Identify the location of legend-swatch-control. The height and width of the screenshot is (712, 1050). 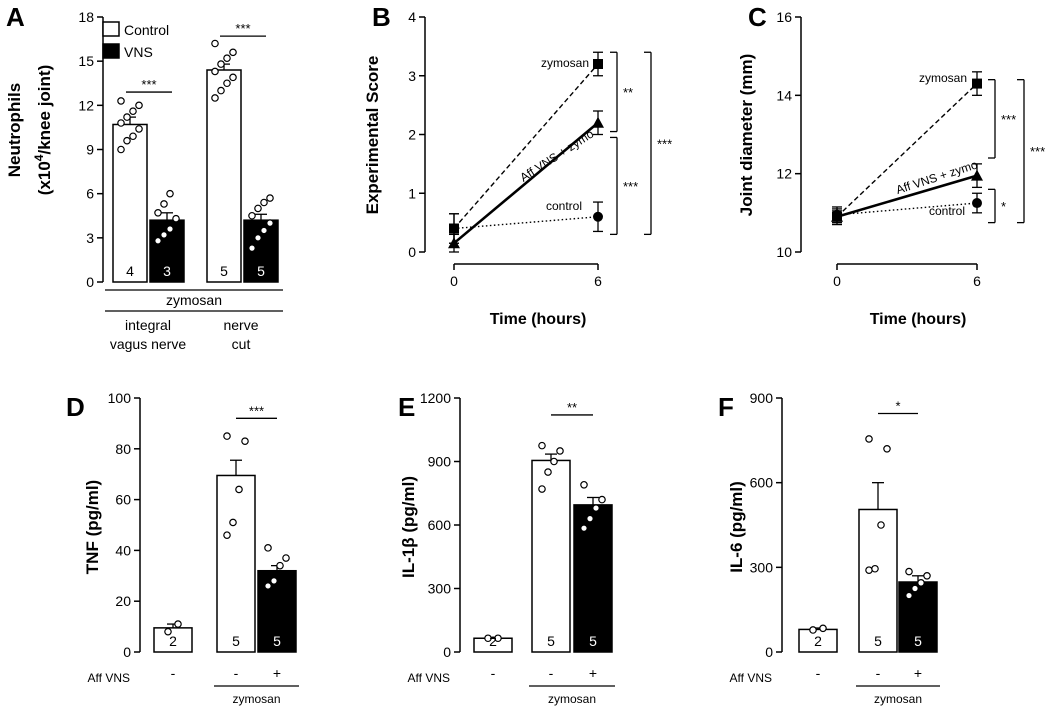
(111, 29).